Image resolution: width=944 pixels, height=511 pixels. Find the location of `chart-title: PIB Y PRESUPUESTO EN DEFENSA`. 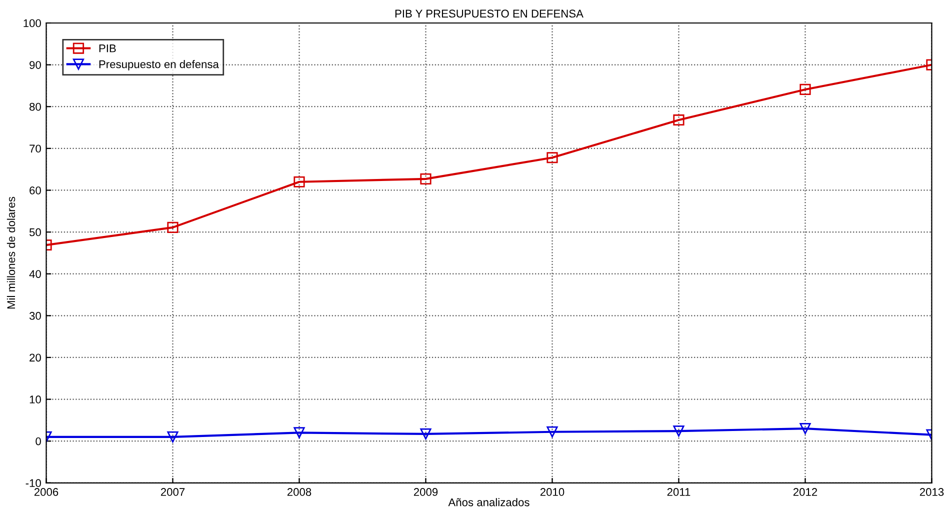

chart-title: PIB Y PRESUPUESTO EN DEFENSA is located at coordinates (489, 14).